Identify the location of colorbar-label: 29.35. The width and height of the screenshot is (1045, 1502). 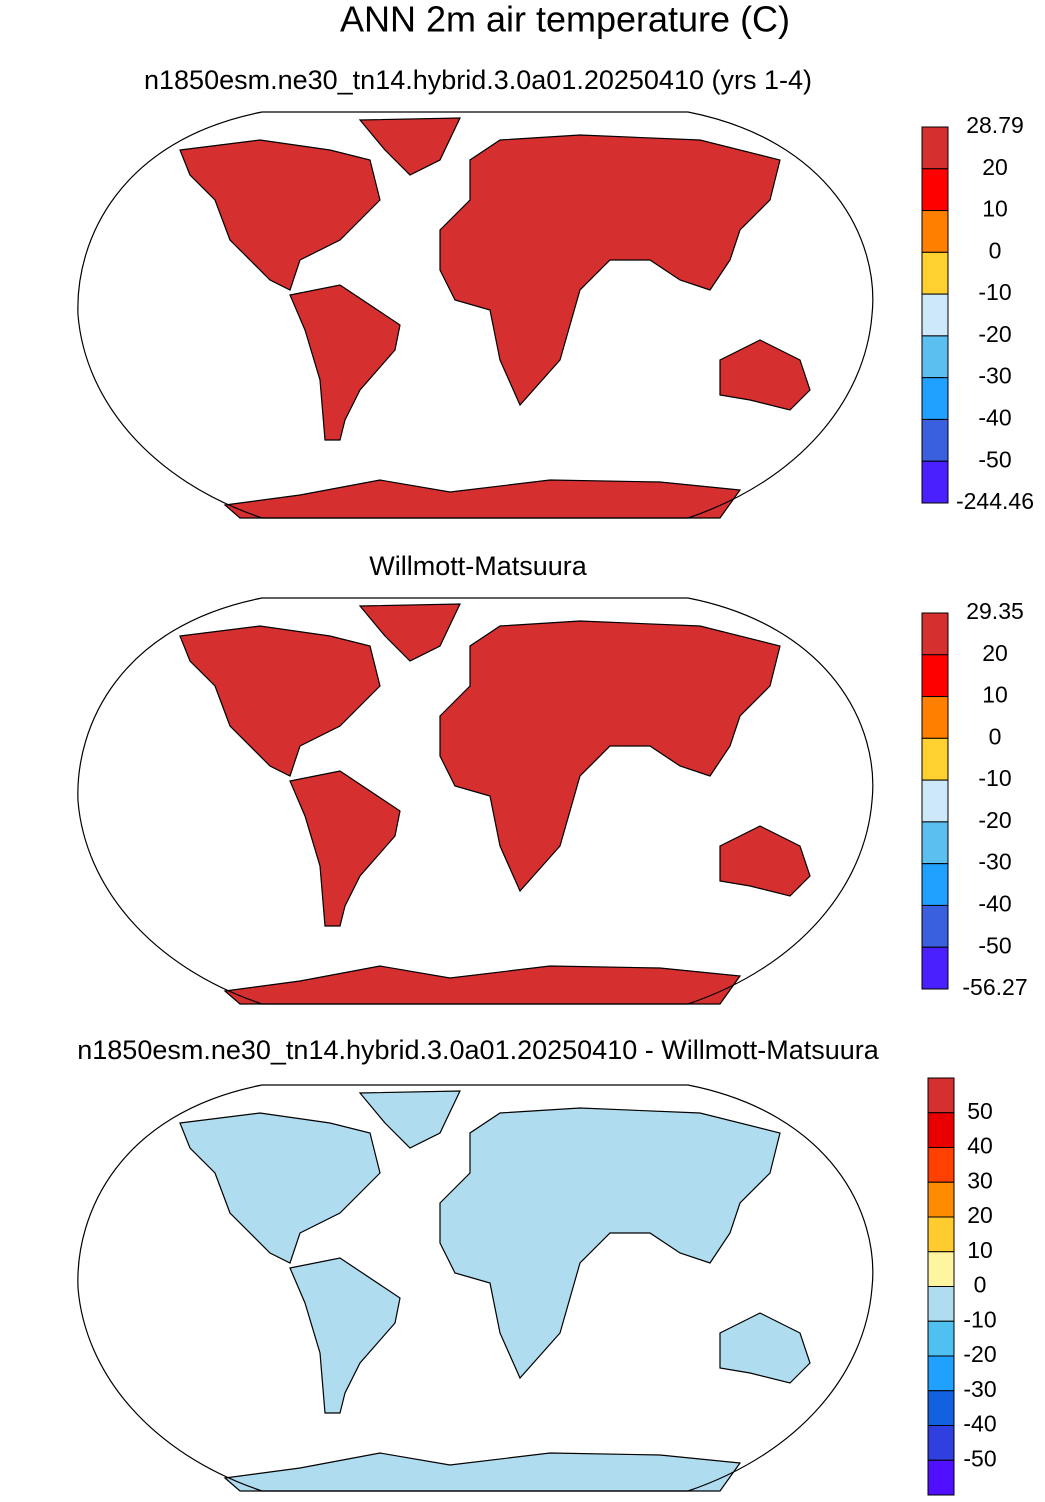
(995, 611).